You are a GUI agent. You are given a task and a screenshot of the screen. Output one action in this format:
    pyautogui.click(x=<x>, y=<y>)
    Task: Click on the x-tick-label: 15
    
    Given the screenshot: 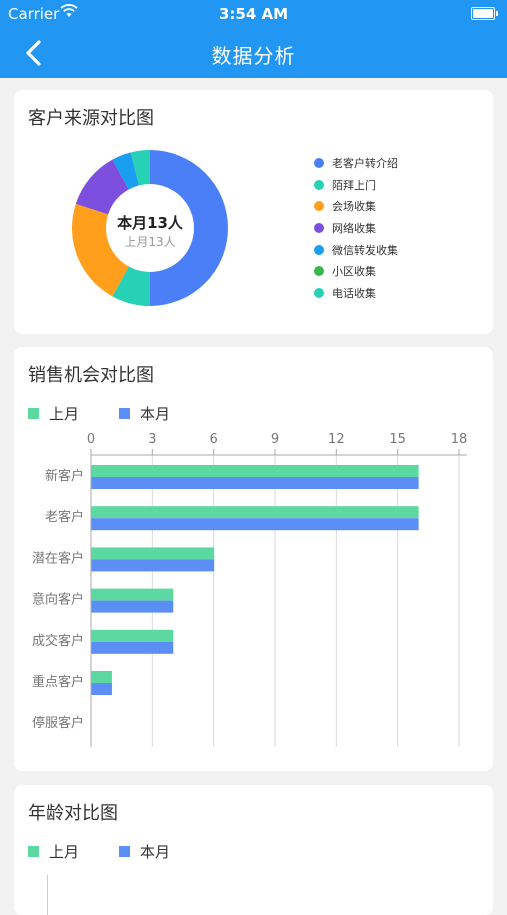 What is the action you would take?
    pyautogui.click(x=397, y=439)
    